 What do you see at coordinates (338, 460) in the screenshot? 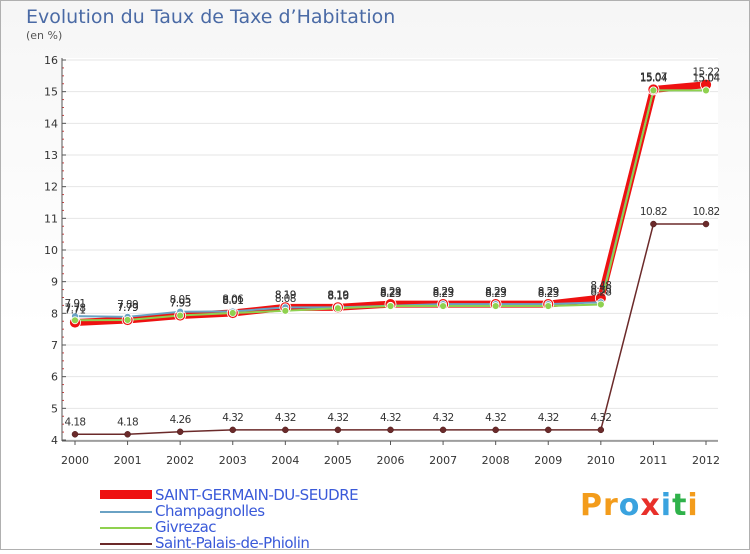
I see `x-tick-label: 2005` at bounding box center [338, 460].